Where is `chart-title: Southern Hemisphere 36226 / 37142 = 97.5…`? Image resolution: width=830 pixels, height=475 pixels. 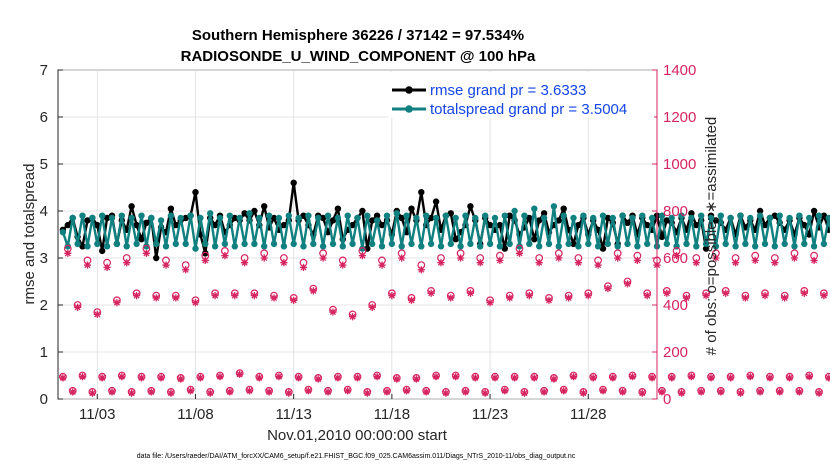
chart-title: Southern Hemisphere 36226 / 37142 = 97.5… is located at coordinates (358, 35).